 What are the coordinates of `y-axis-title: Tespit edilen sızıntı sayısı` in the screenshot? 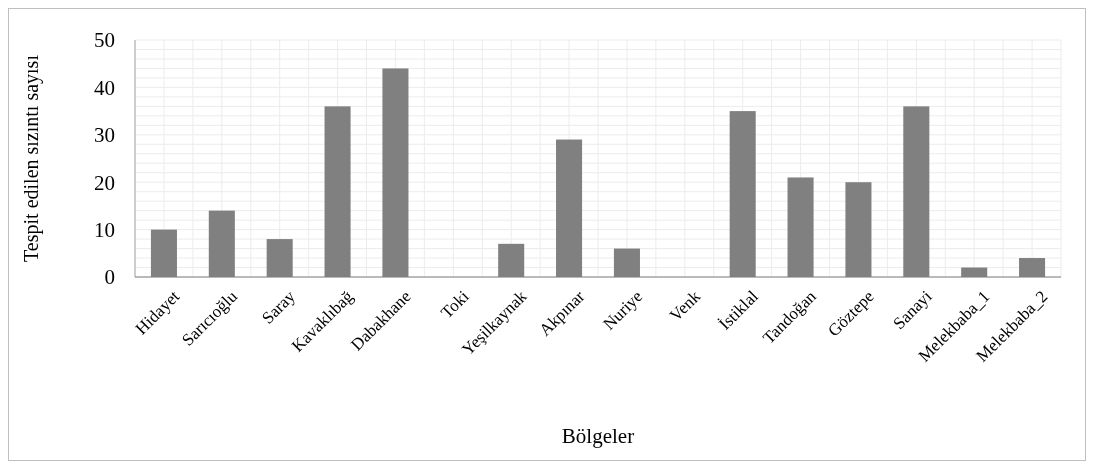 It's located at (31, 158).